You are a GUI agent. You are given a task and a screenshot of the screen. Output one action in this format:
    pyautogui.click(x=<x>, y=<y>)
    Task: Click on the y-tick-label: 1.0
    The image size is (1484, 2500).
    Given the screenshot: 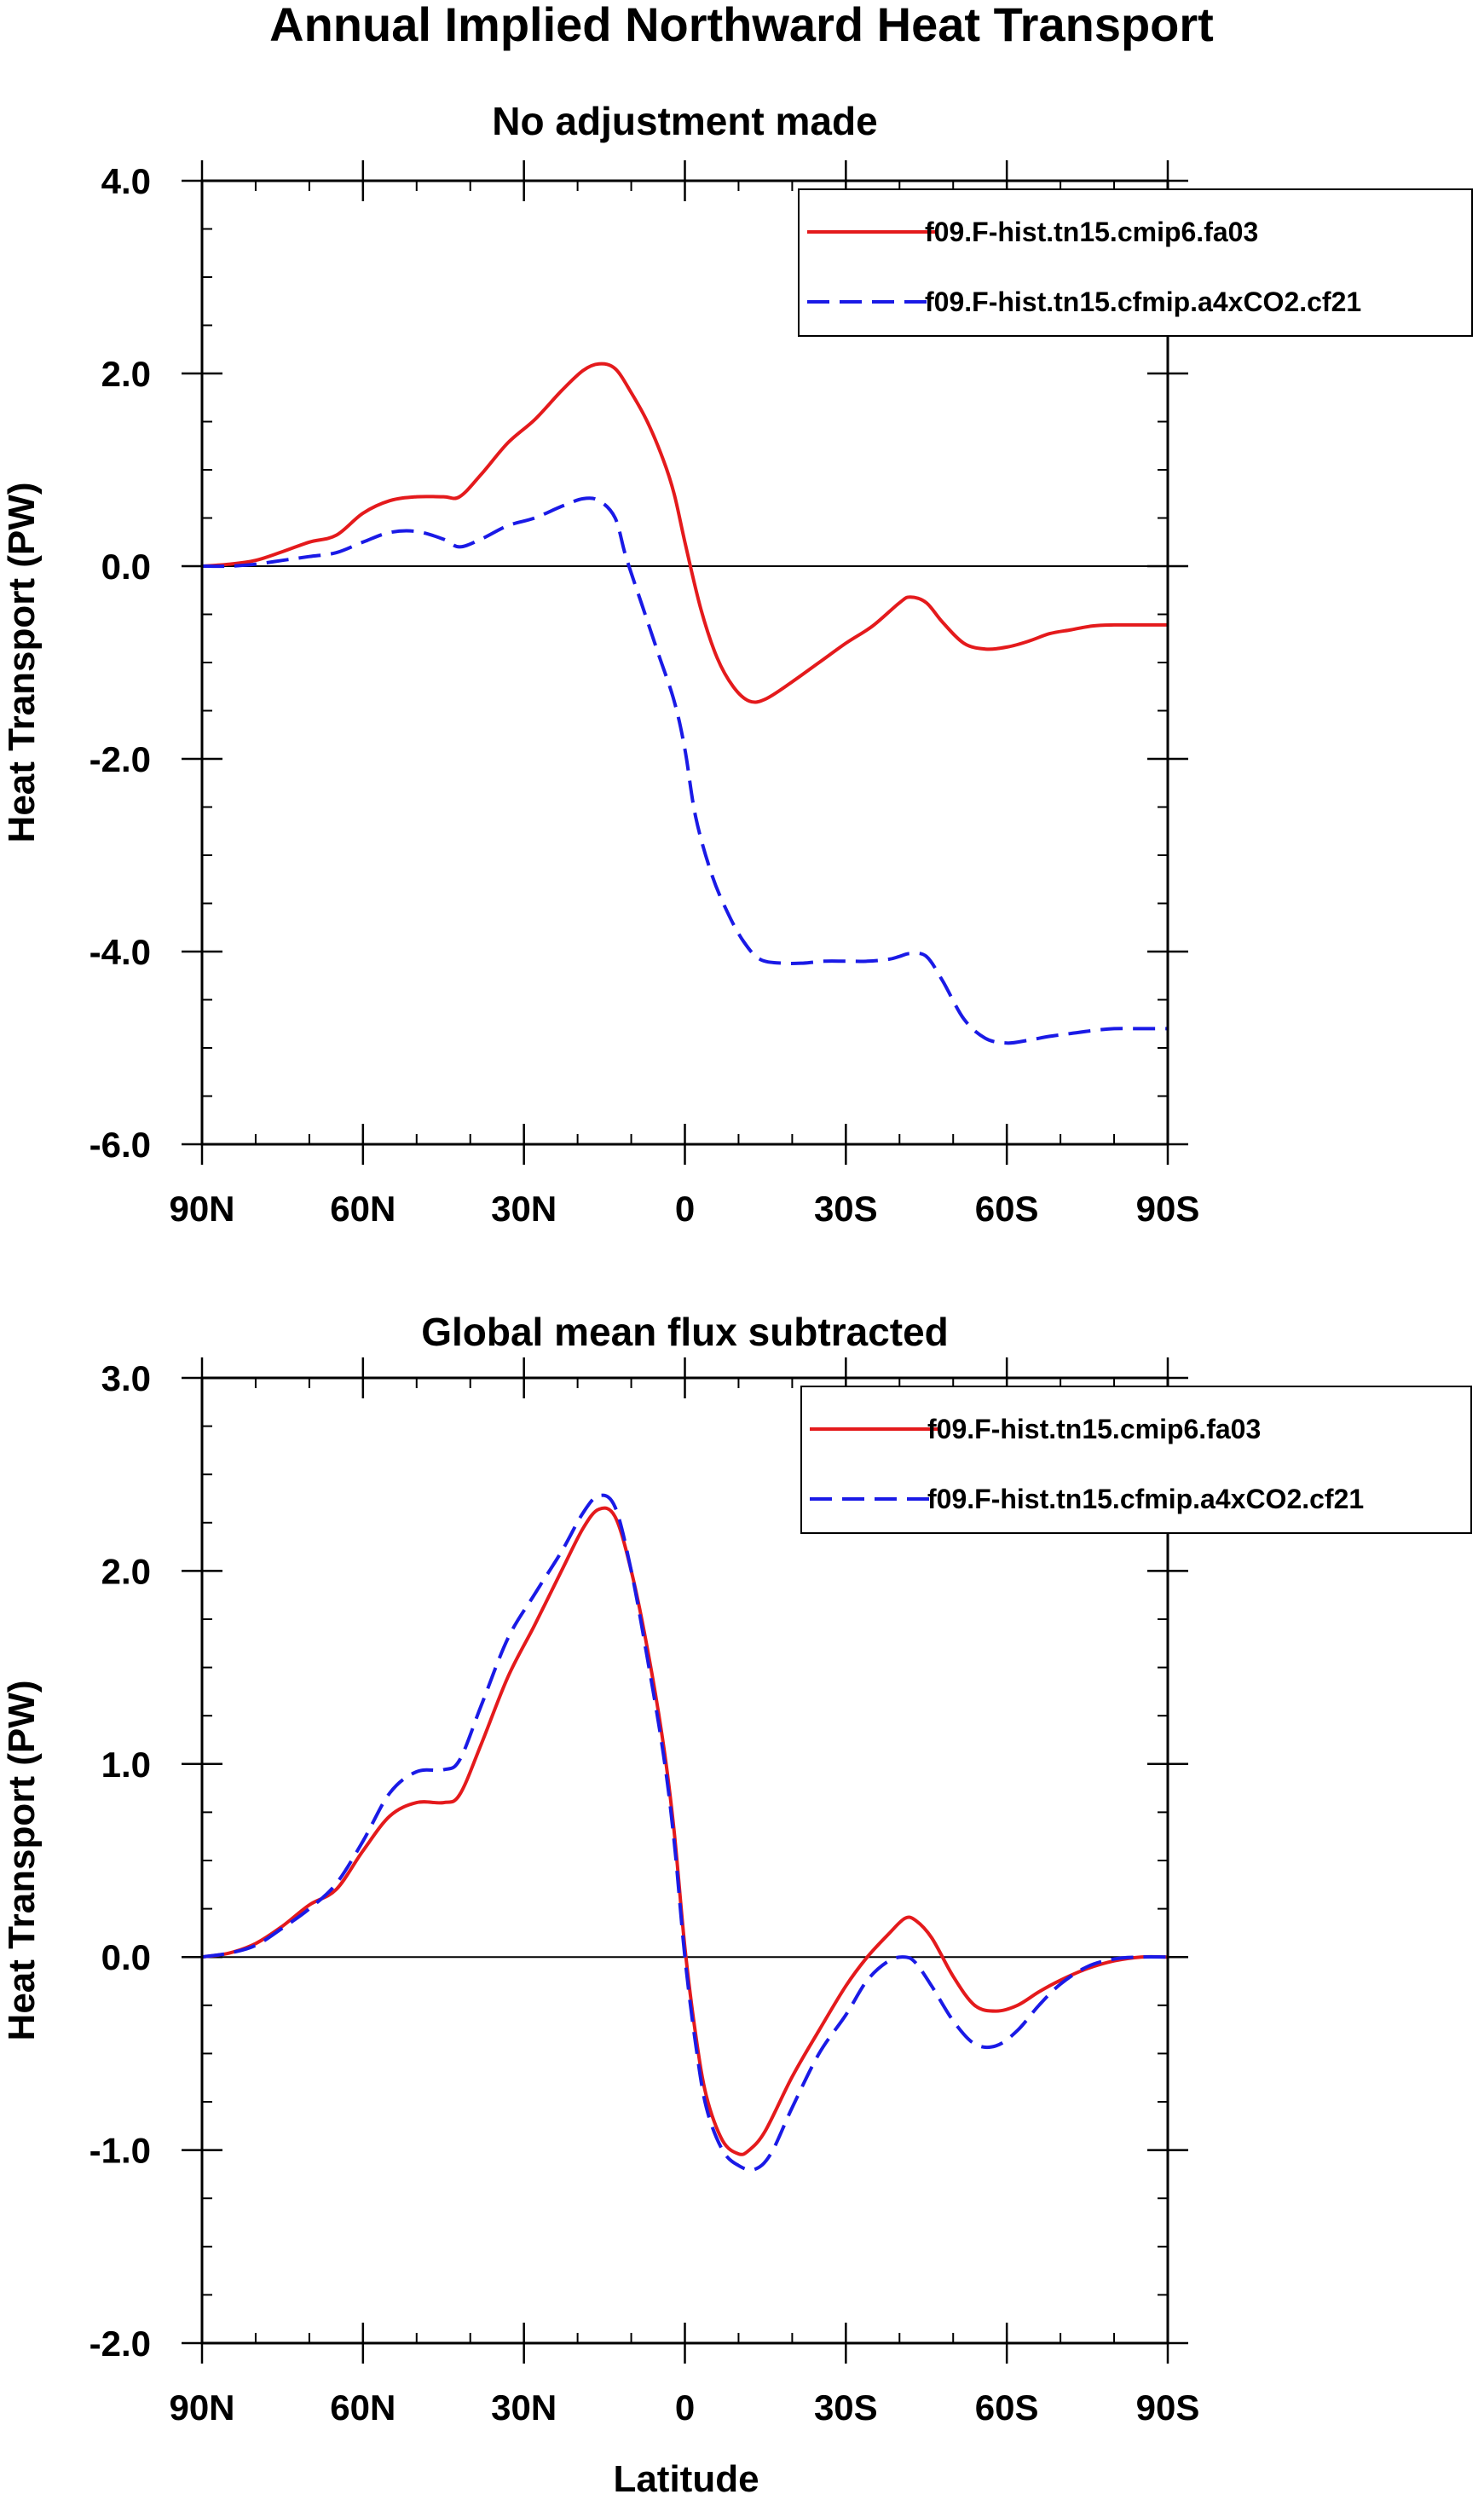 What is the action you would take?
    pyautogui.click(x=126, y=1765)
    